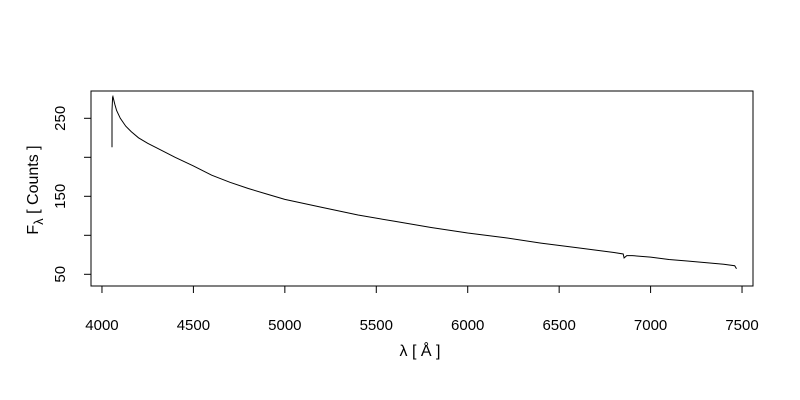 The image size is (800, 400). What do you see at coordinates (33, 230) in the screenshot?
I see `y-axis-title-main: F` at bounding box center [33, 230].